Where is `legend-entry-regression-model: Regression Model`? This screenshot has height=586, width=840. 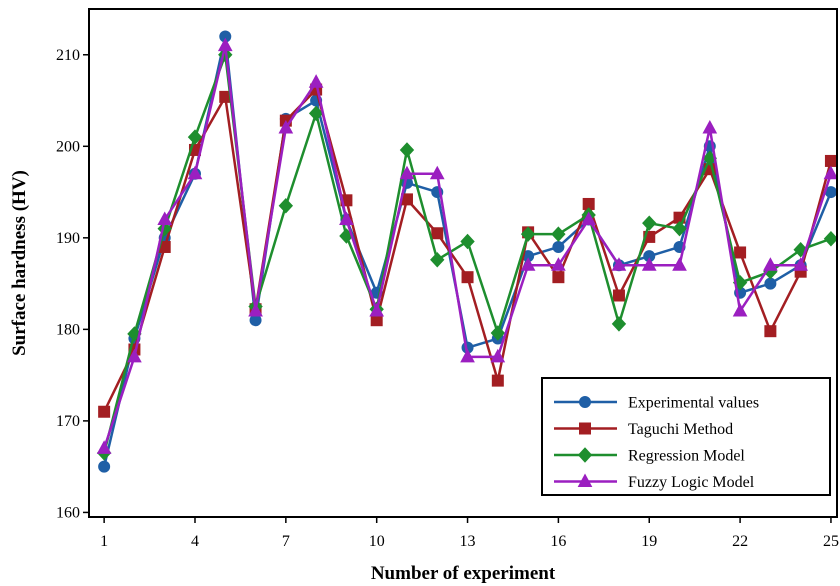
legend-entry-regression-model: Regression Model is located at coordinates (649, 456).